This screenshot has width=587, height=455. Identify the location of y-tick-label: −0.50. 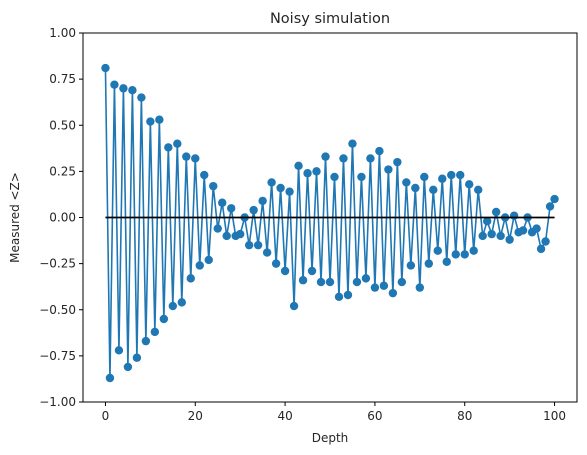
(57, 310).